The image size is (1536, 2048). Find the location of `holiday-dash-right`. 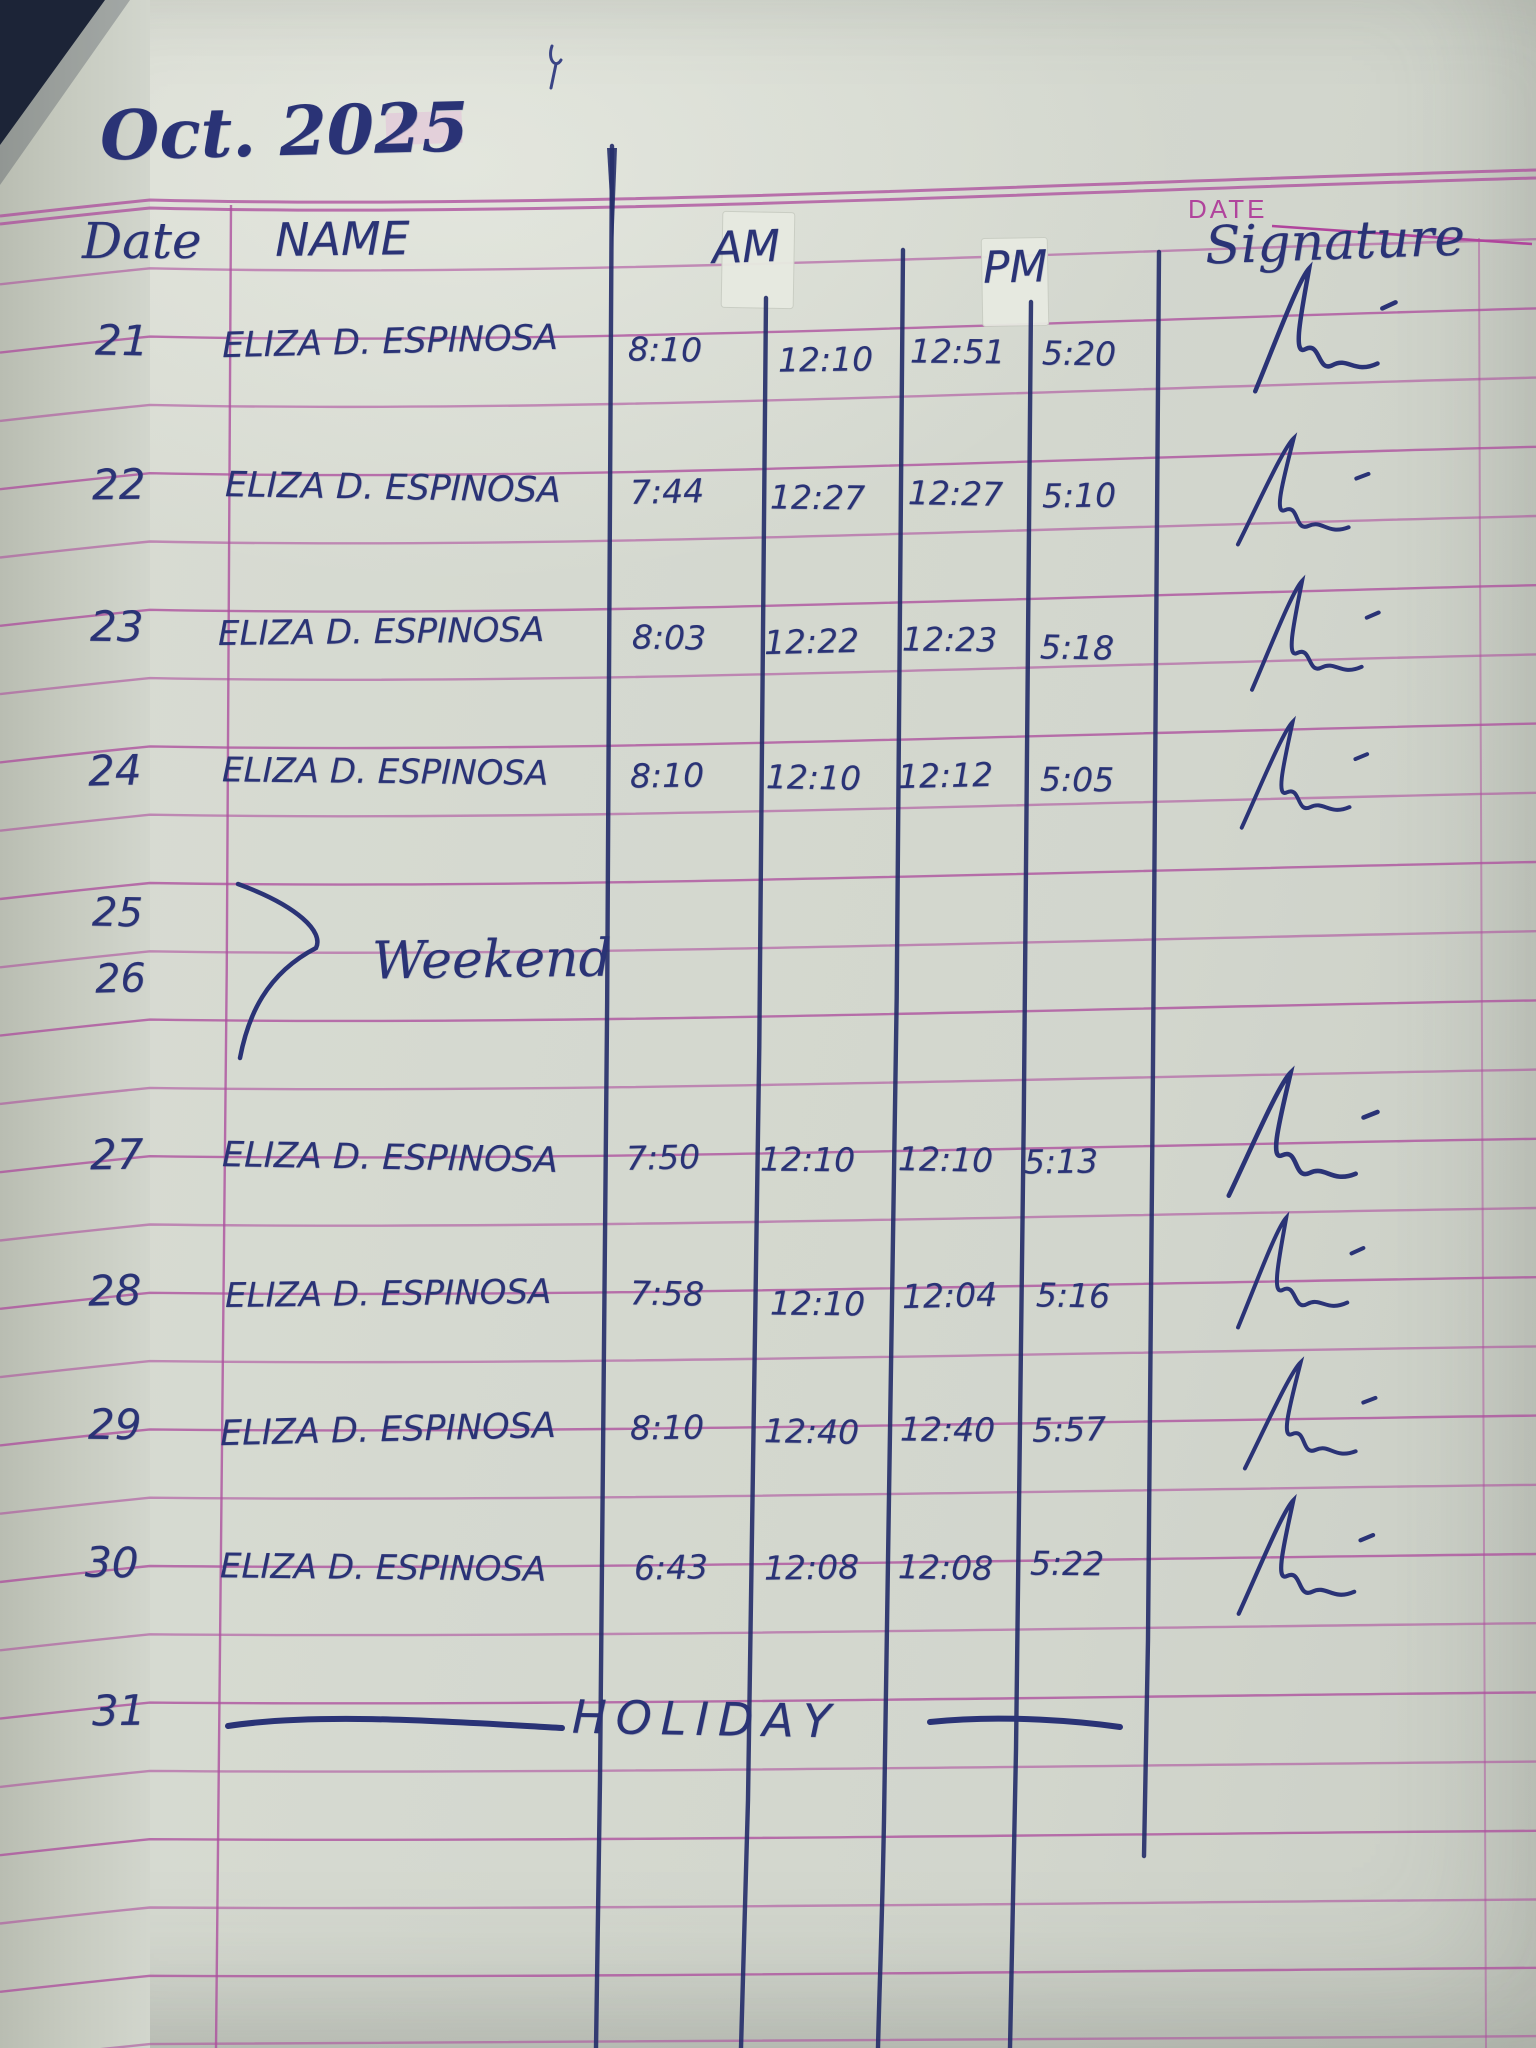

holiday-dash-right is located at coordinates (1025, 1722).